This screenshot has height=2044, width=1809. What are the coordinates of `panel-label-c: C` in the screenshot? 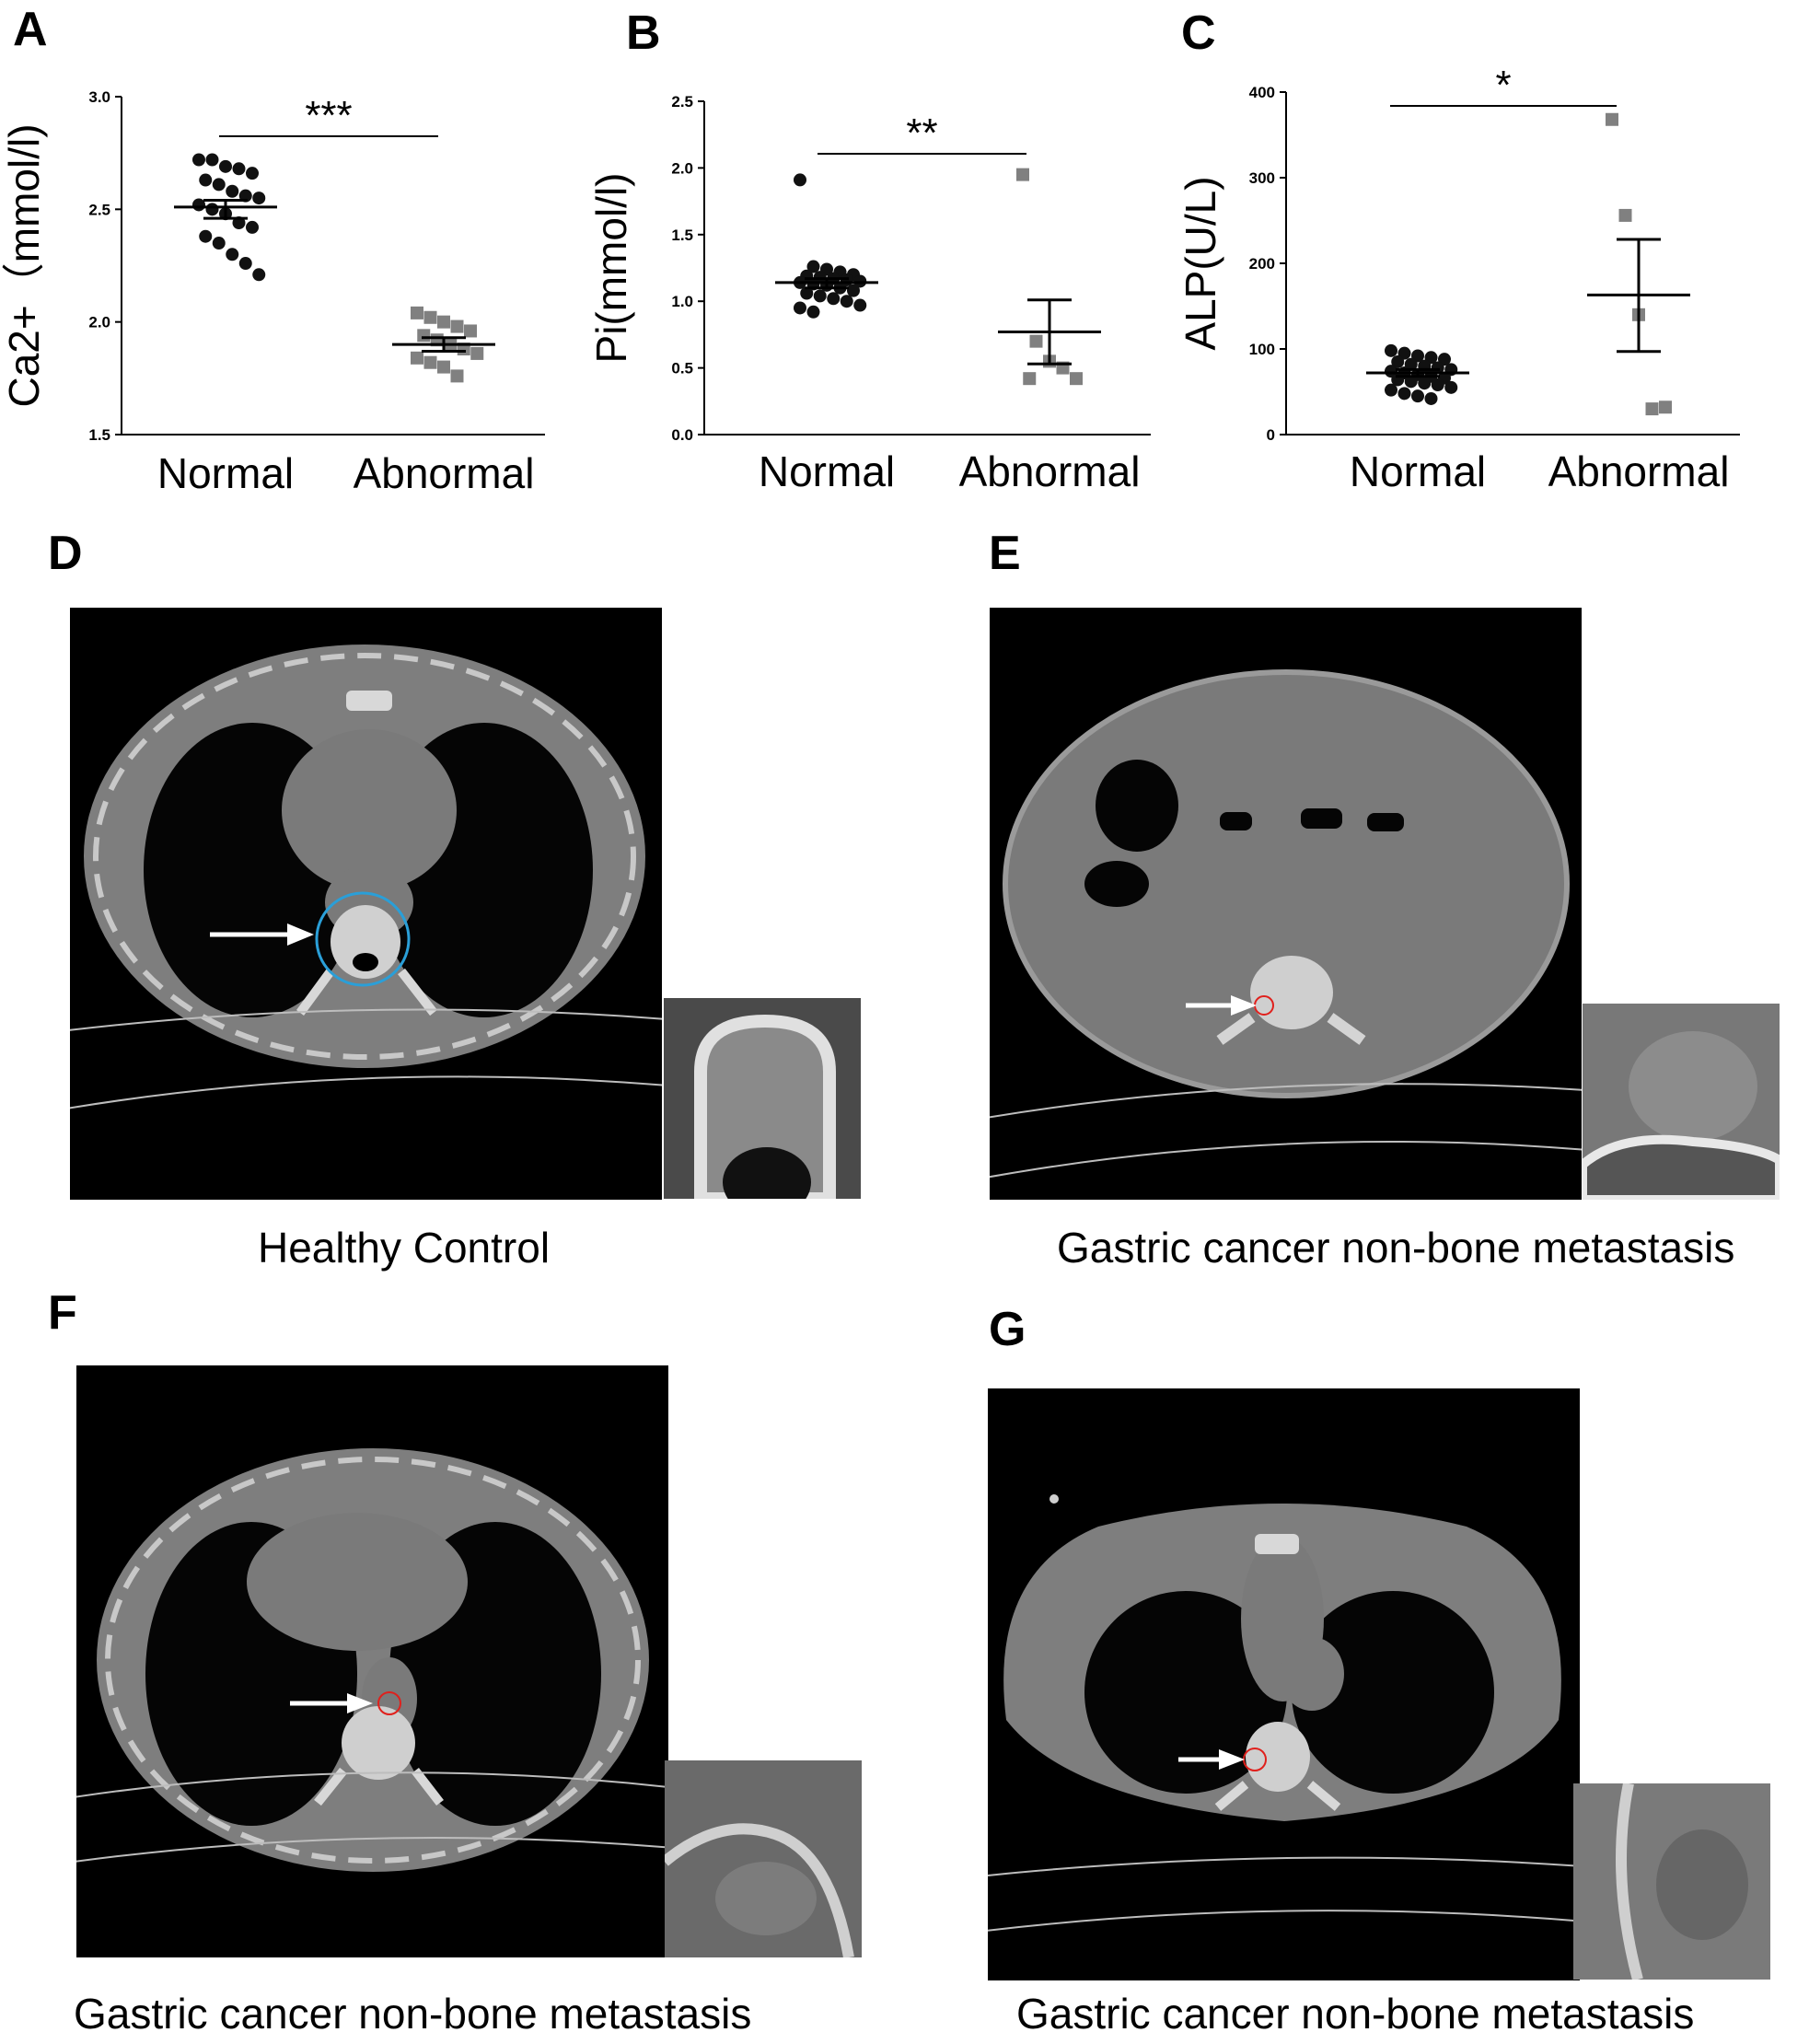 It's located at (1198, 33).